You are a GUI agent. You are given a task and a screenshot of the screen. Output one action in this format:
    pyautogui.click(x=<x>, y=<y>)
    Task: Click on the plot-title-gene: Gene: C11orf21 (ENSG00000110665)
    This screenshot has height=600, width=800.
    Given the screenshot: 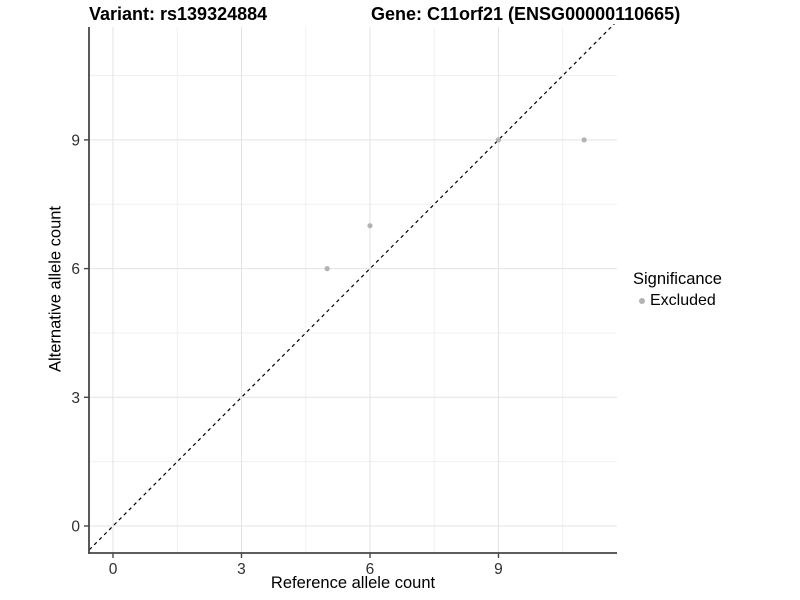 What is the action you would take?
    pyautogui.click(x=526, y=14)
    